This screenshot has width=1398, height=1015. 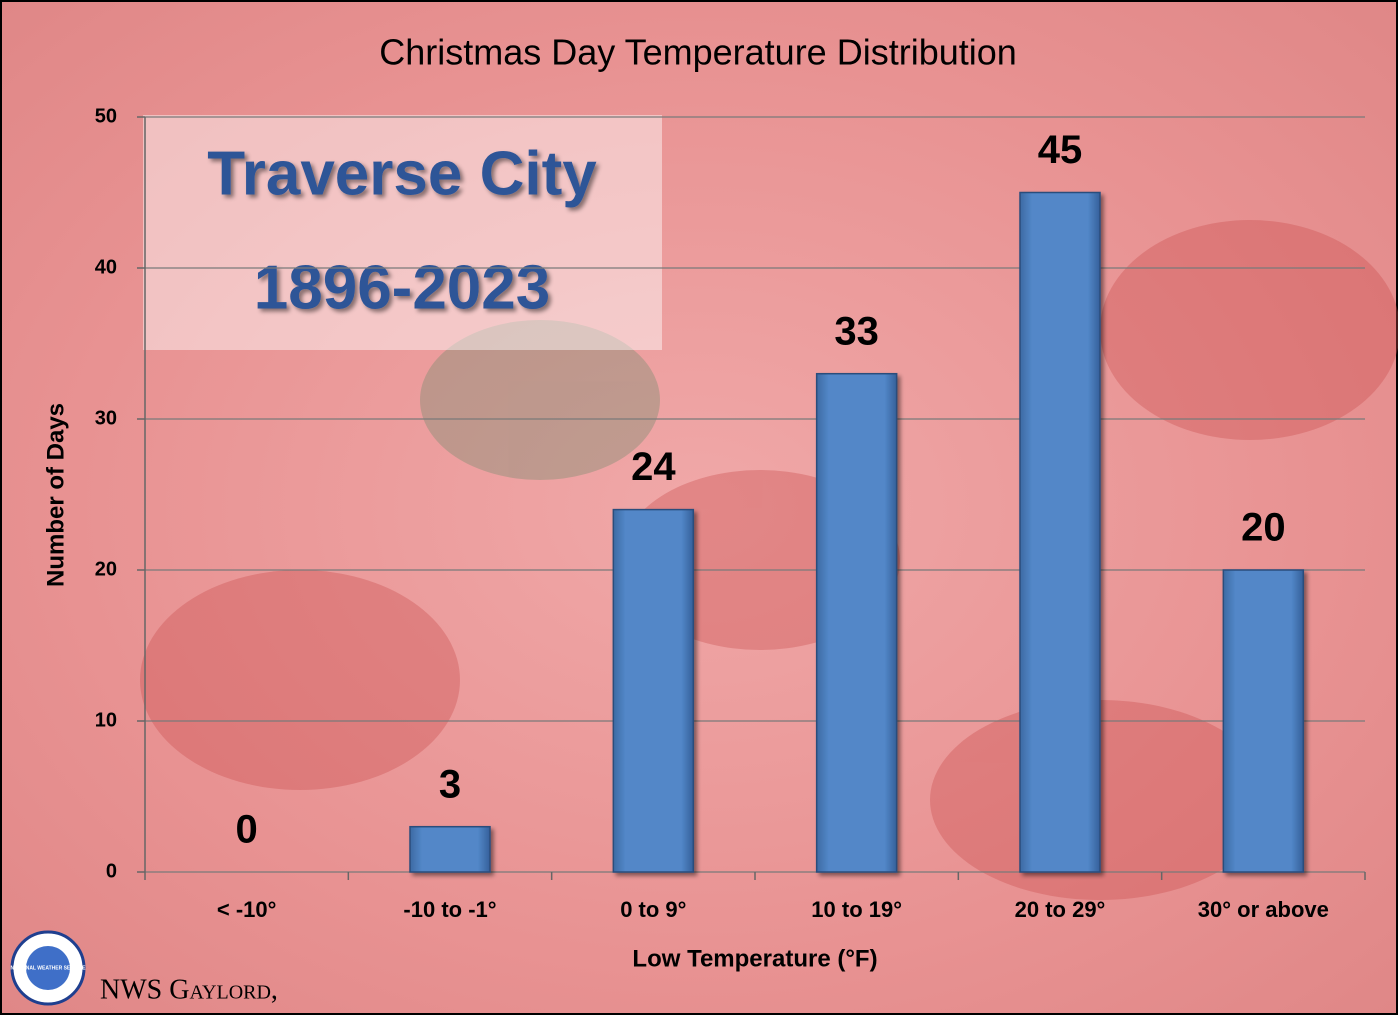 What do you see at coordinates (247, 909) in the screenshot?
I see `x-tick-label: < -10°` at bounding box center [247, 909].